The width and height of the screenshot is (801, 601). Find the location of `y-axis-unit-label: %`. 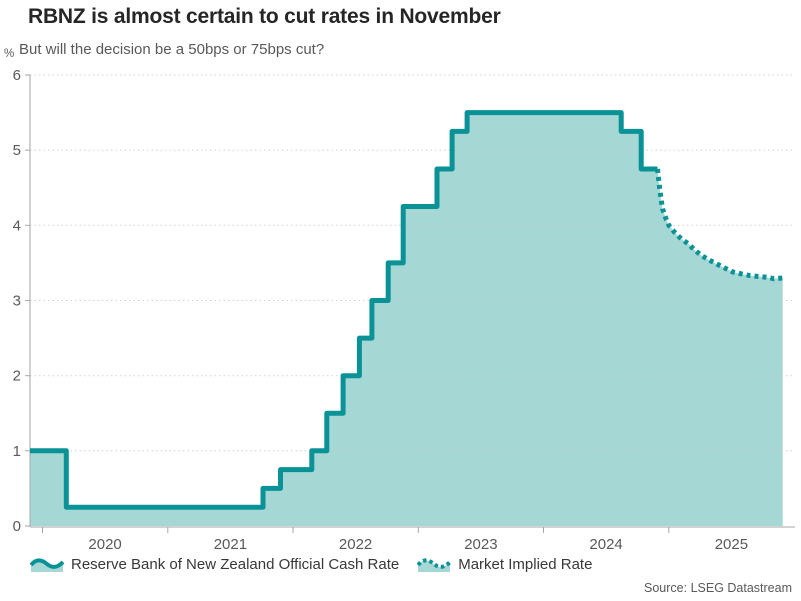

y-axis-unit-label: % is located at coordinates (9, 54).